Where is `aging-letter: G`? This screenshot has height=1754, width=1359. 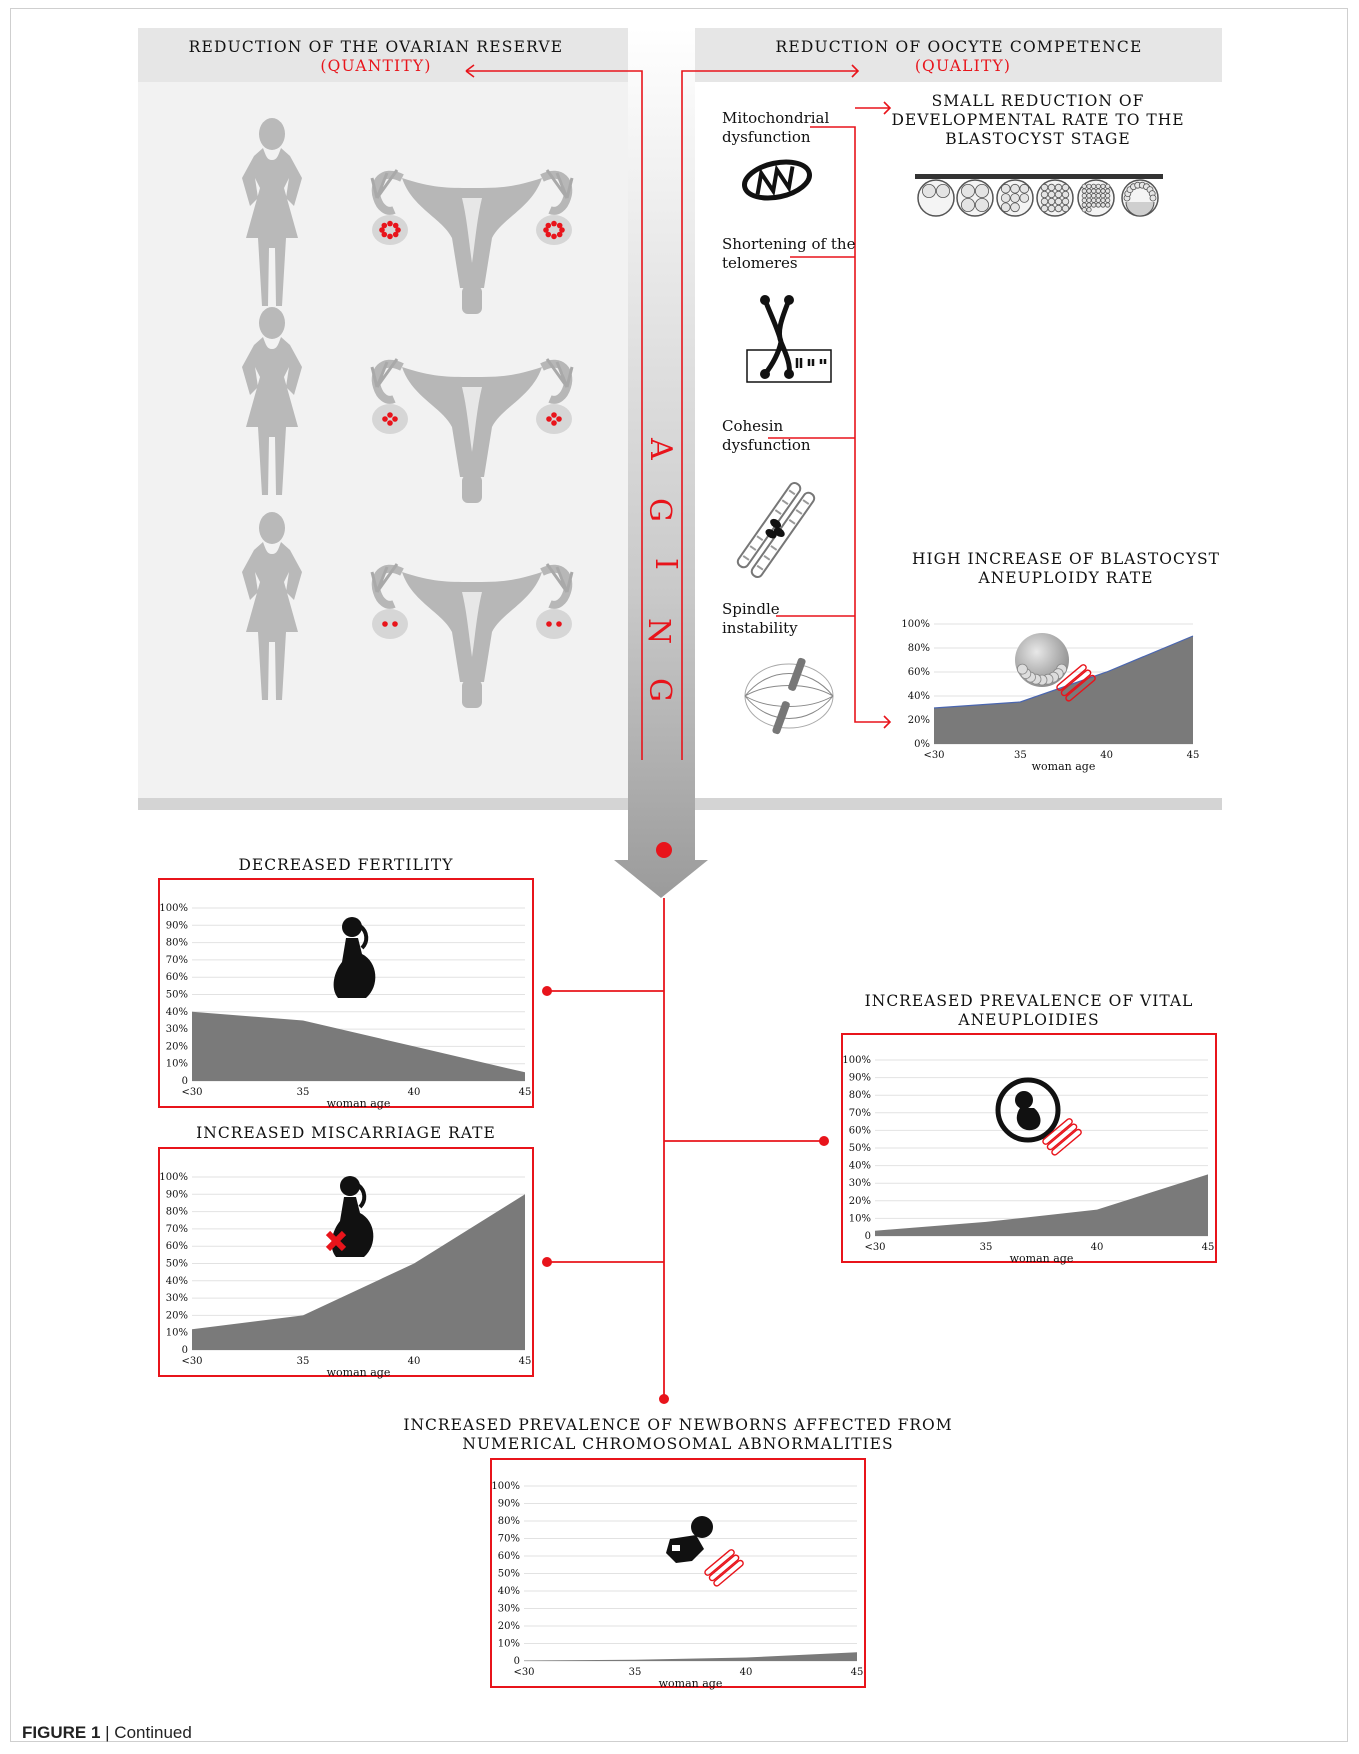
aging-letter: G is located at coordinates (659, 510).